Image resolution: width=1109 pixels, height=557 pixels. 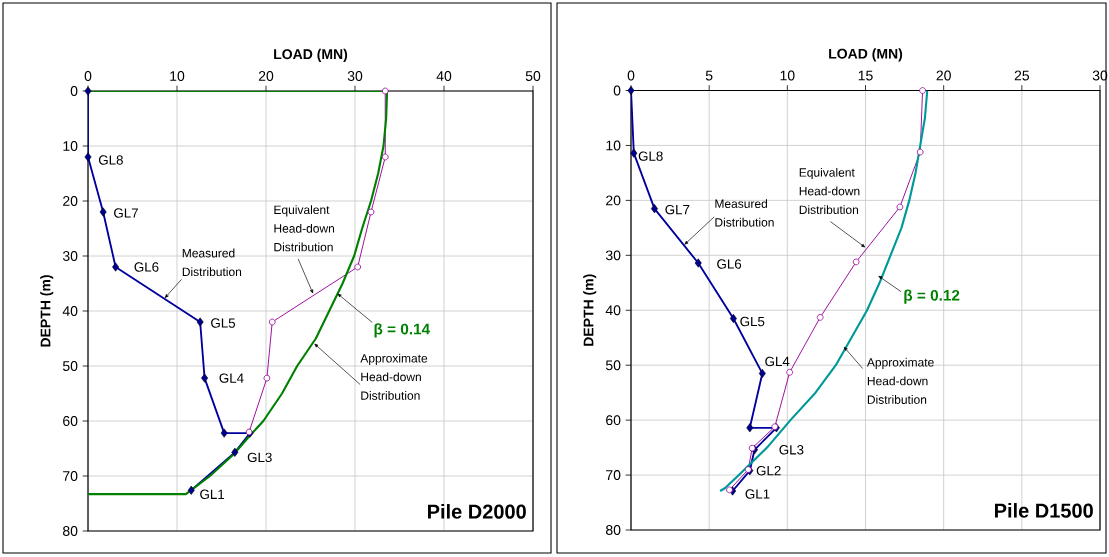 I want to click on x-tick-label: 50, so click(x=533, y=76).